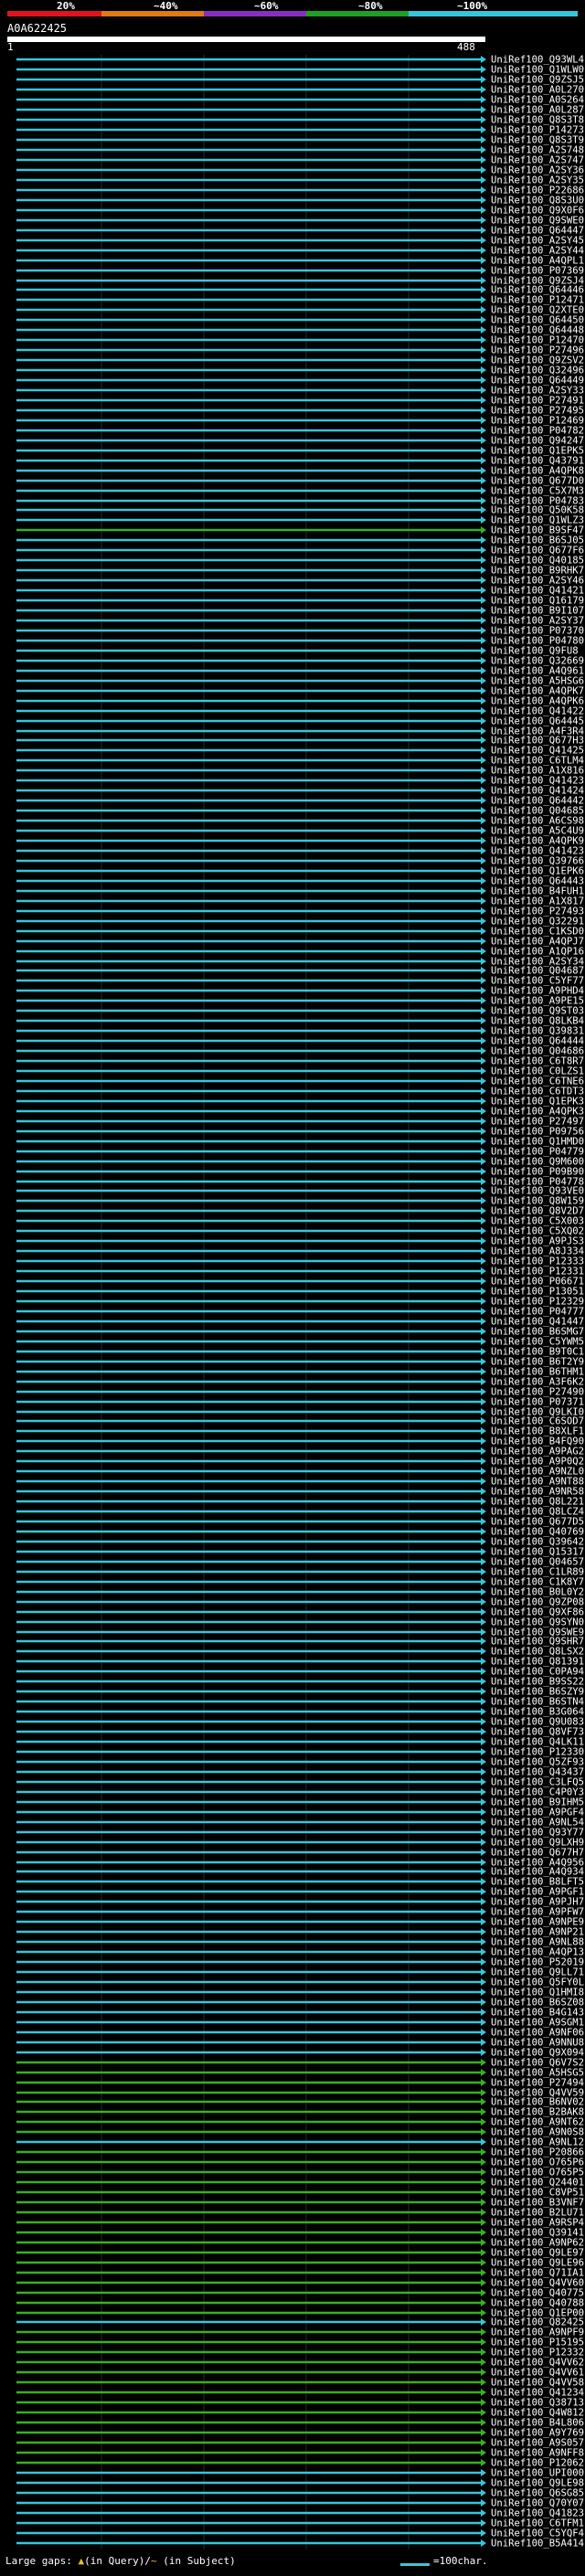 This screenshot has height=2576, width=585. I want to click on hit-label: UniRef100_P06671, so click(538, 1282).